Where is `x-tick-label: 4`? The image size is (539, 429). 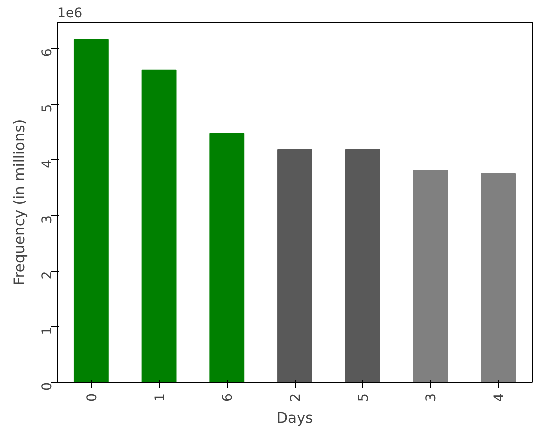 x-tick-label: 4 is located at coordinates (500, 397).